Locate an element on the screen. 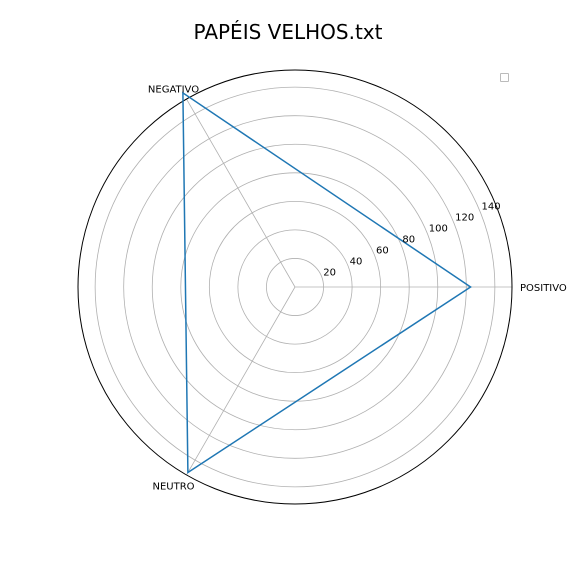  category-label-neutro: NEUTRO is located at coordinates (173, 487).